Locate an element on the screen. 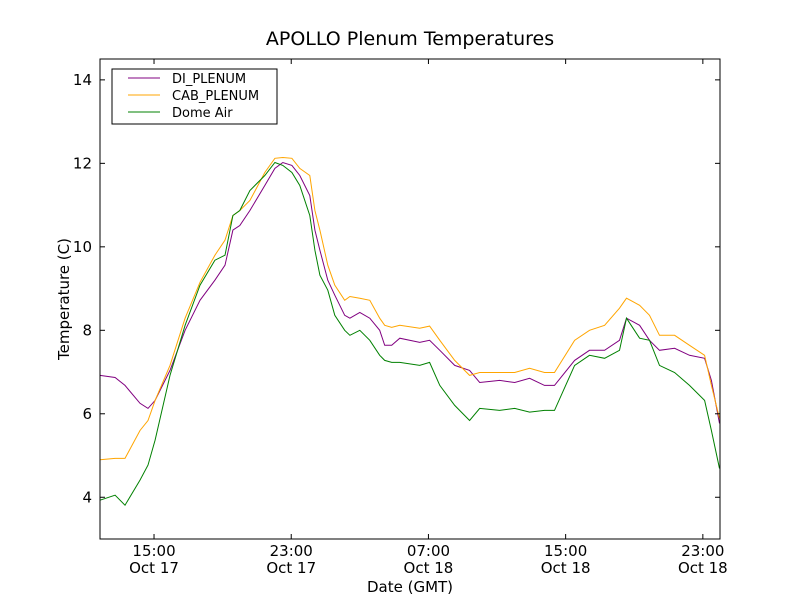  y-tick-label: 10 is located at coordinates (82, 247).